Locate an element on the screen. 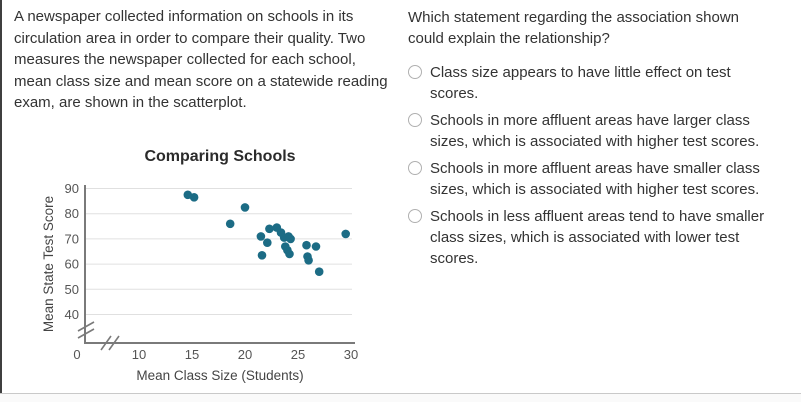  x-tick-label: 30 is located at coordinates (351, 354).